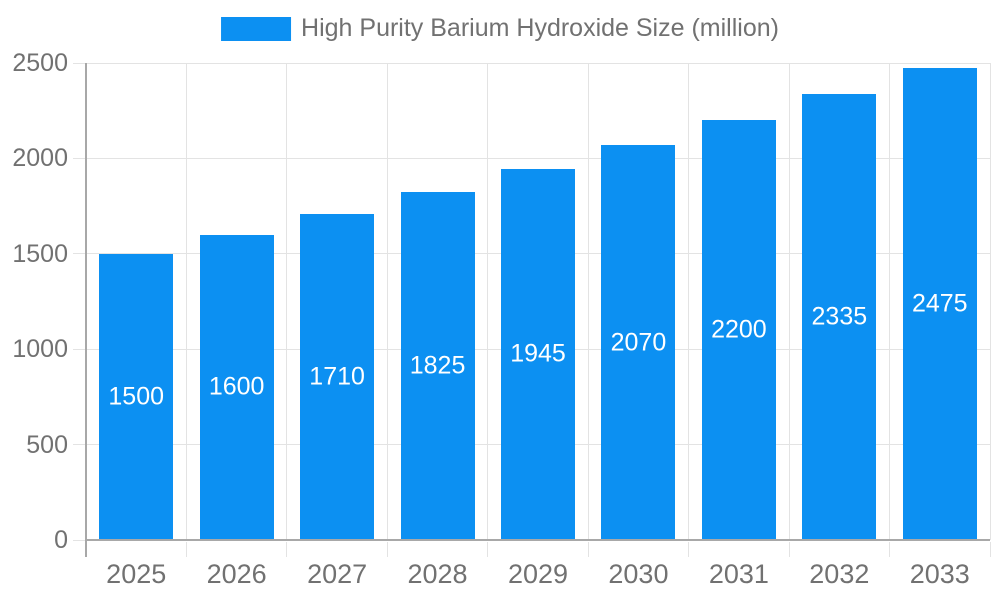  What do you see at coordinates (256, 28) in the screenshot?
I see `legend-swatch` at bounding box center [256, 28].